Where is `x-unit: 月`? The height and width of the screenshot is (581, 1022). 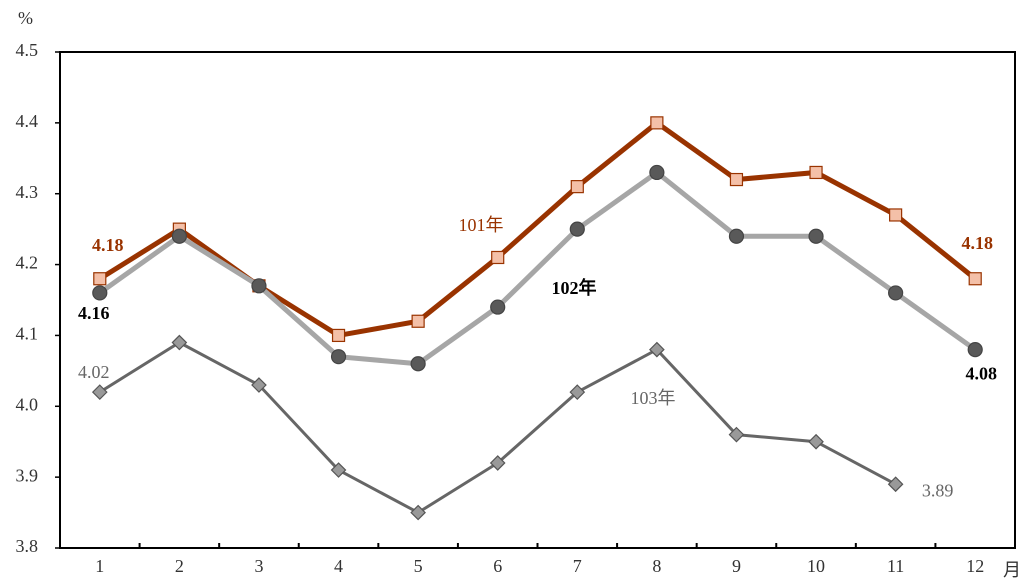
x-unit: 月 is located at coordinates (1012, 570).